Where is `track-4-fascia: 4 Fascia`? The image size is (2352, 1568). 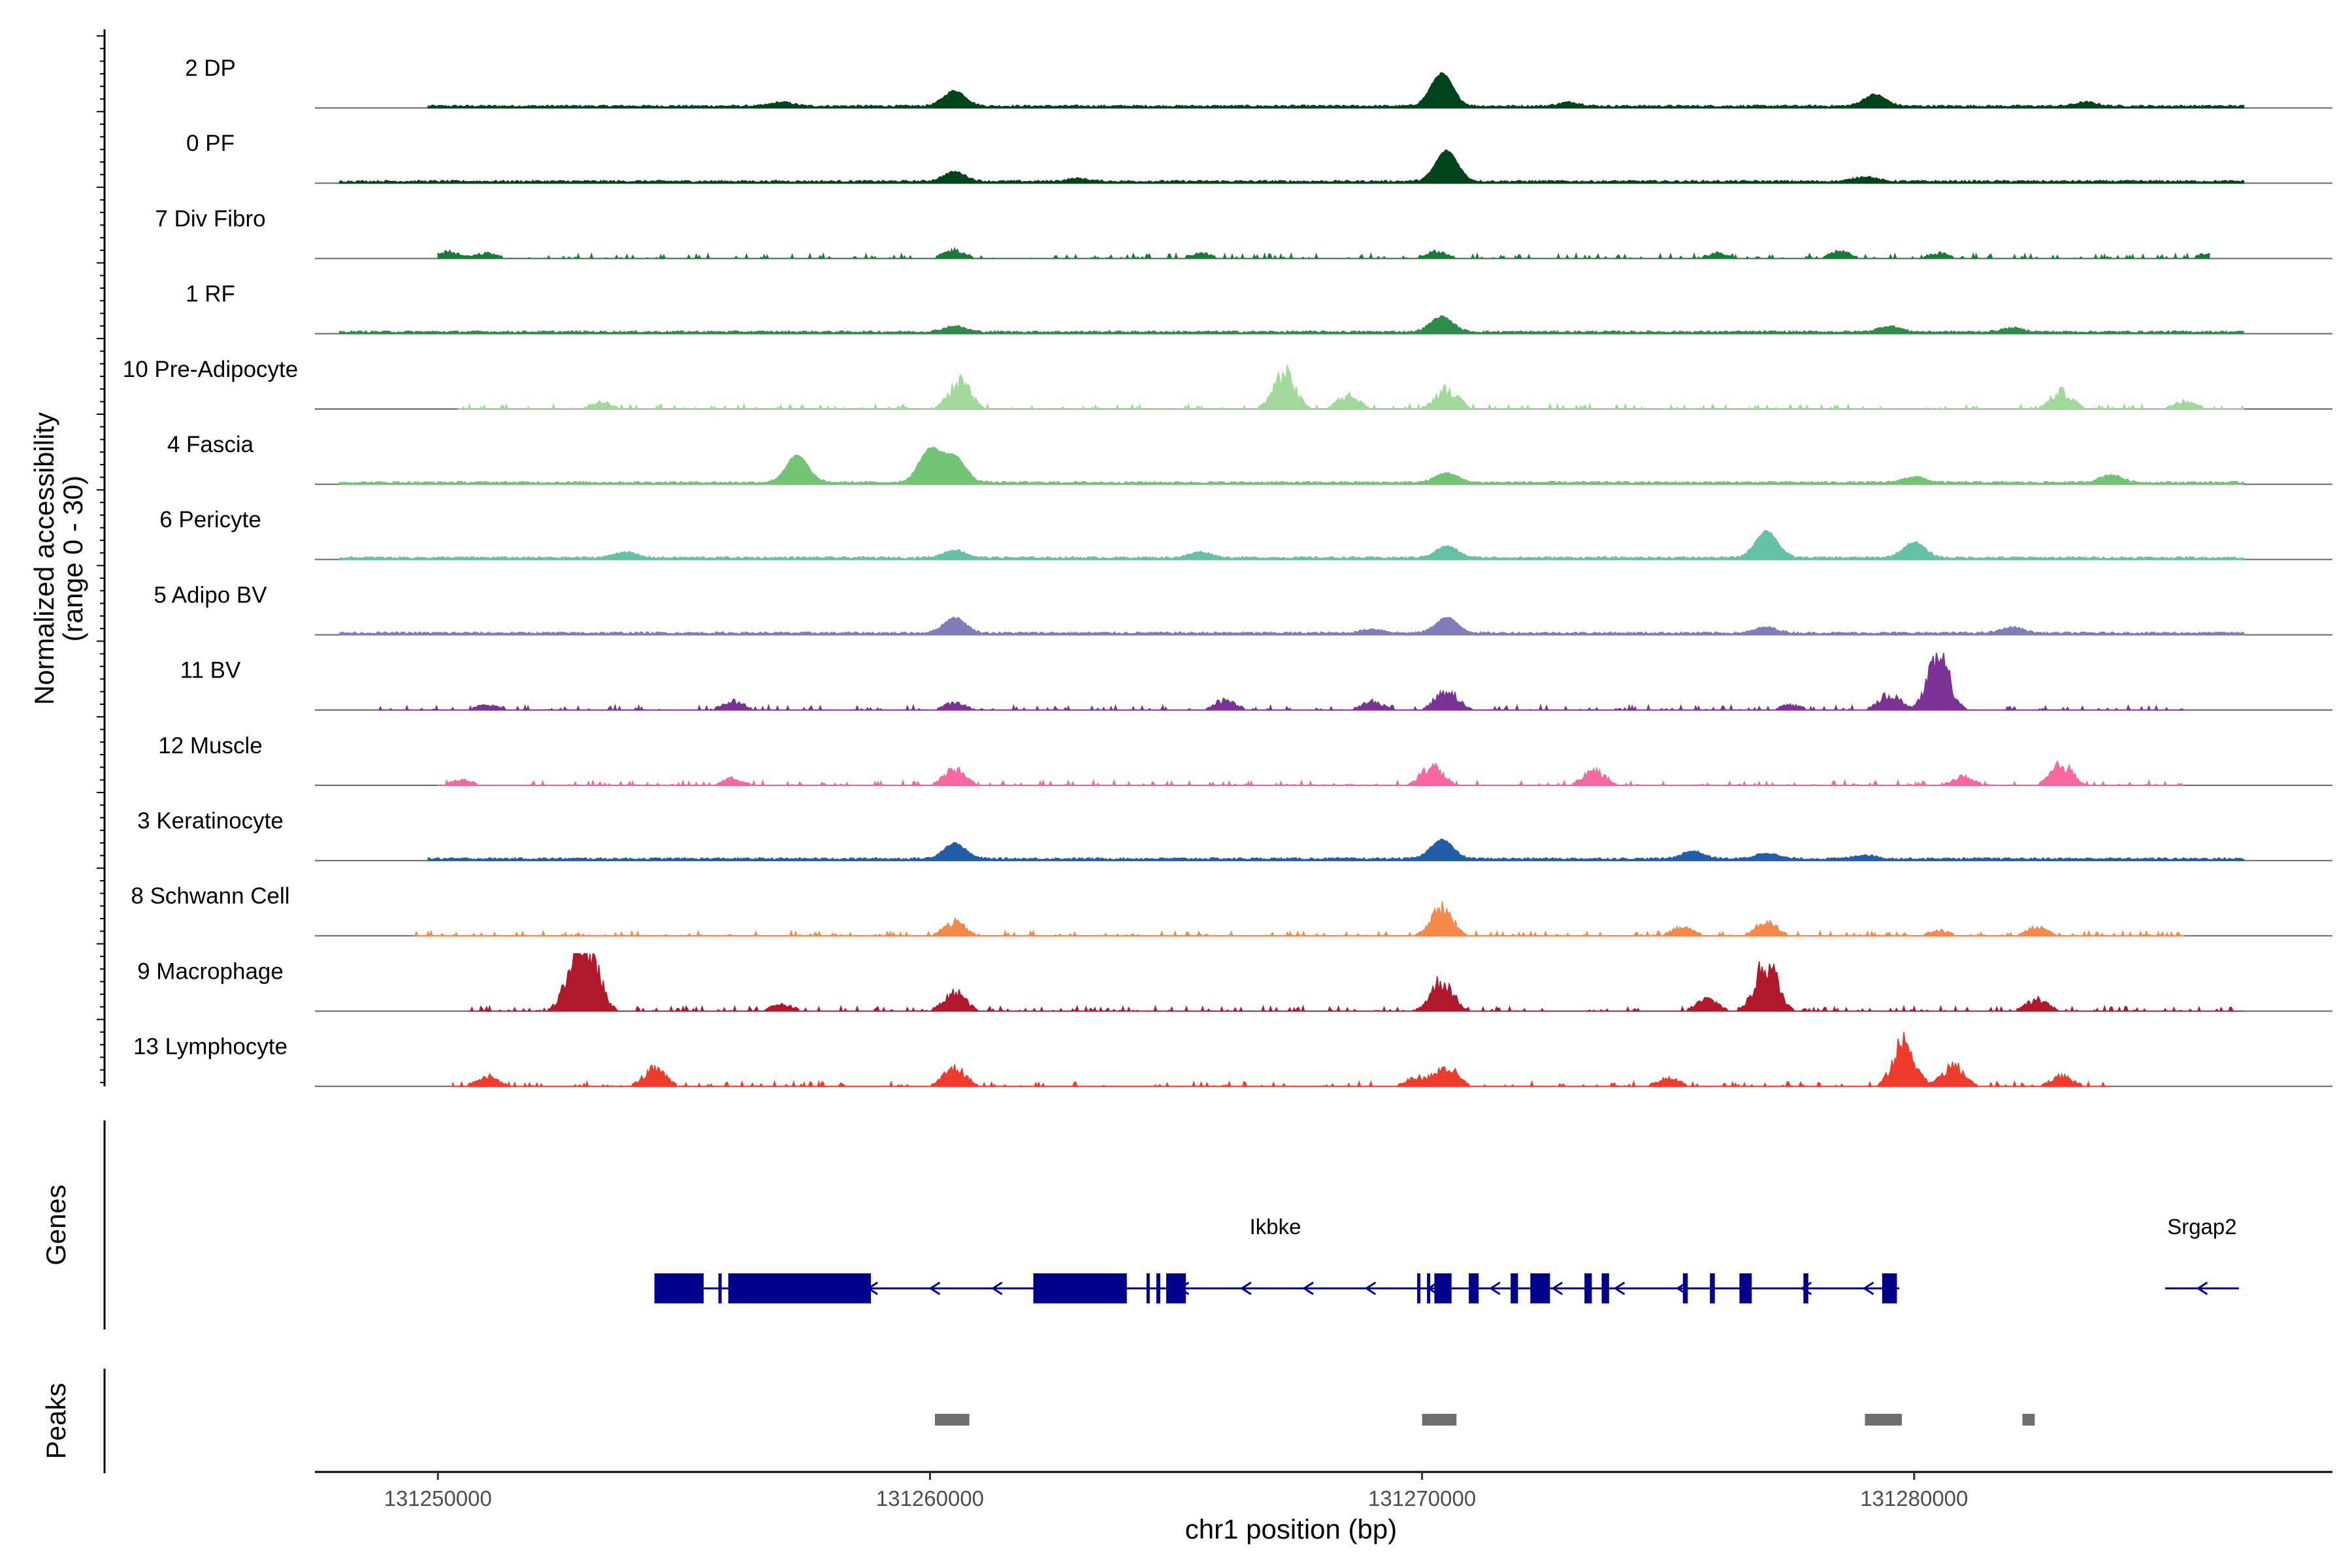
track-4-fascia: 4 Fascia is located at coordinates (1249, 458).